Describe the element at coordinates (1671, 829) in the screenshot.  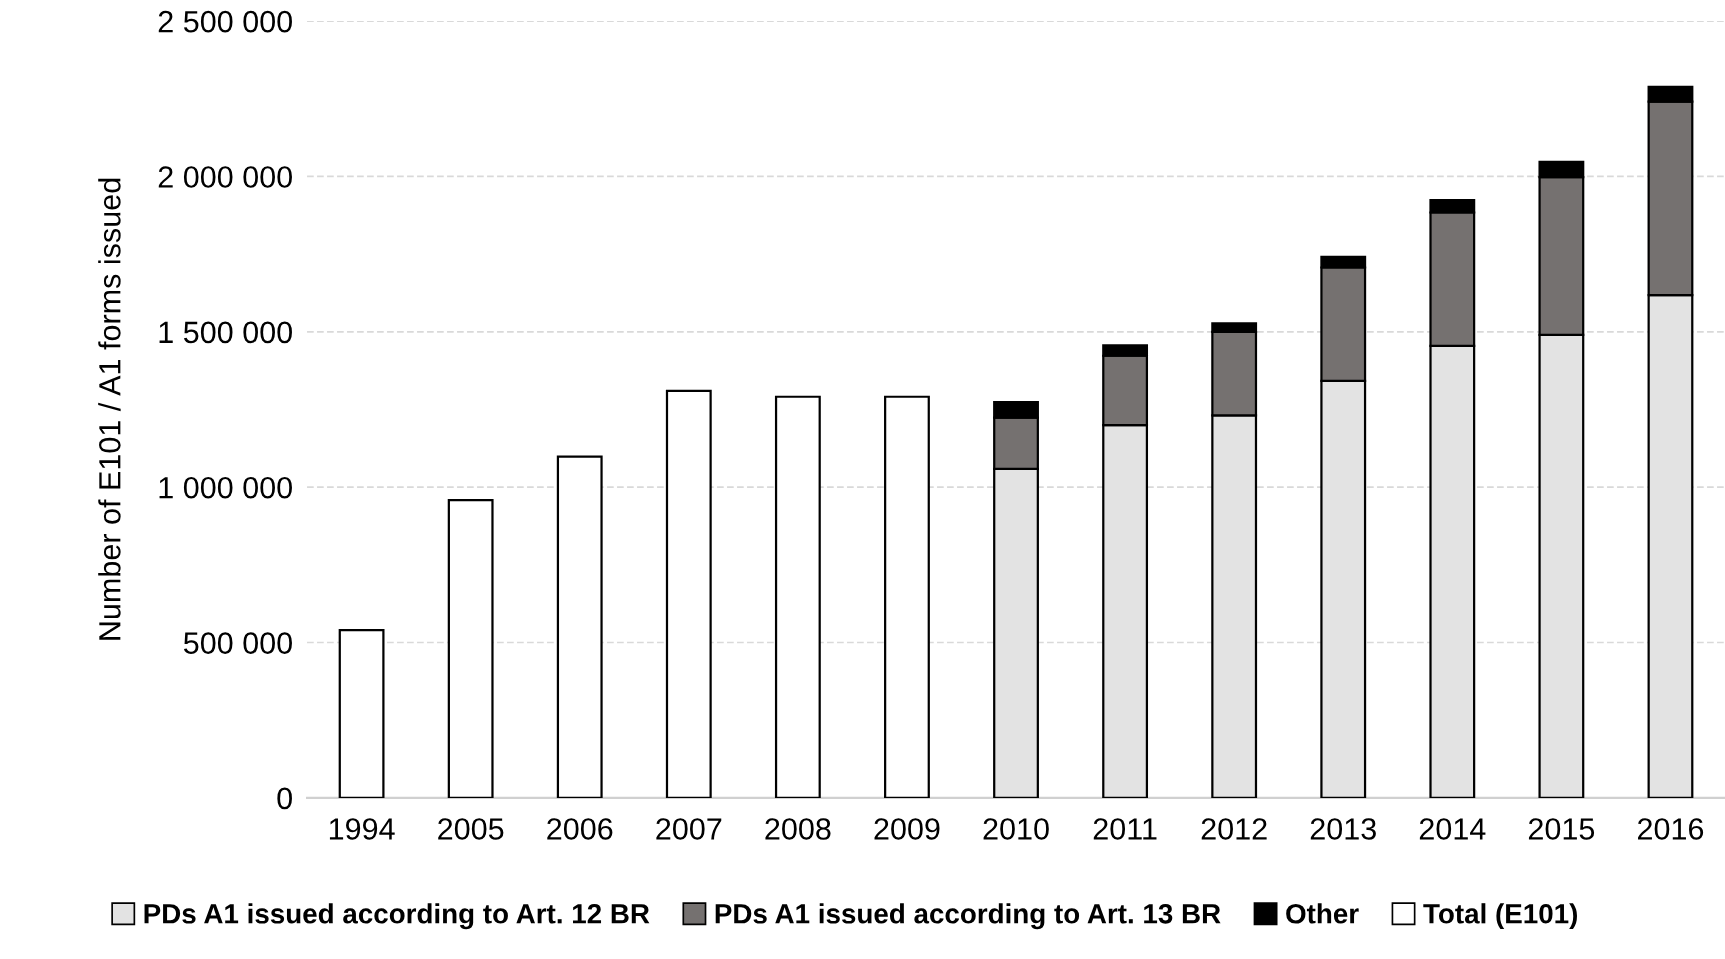
I see `x-tick-label: 2016` at that location.